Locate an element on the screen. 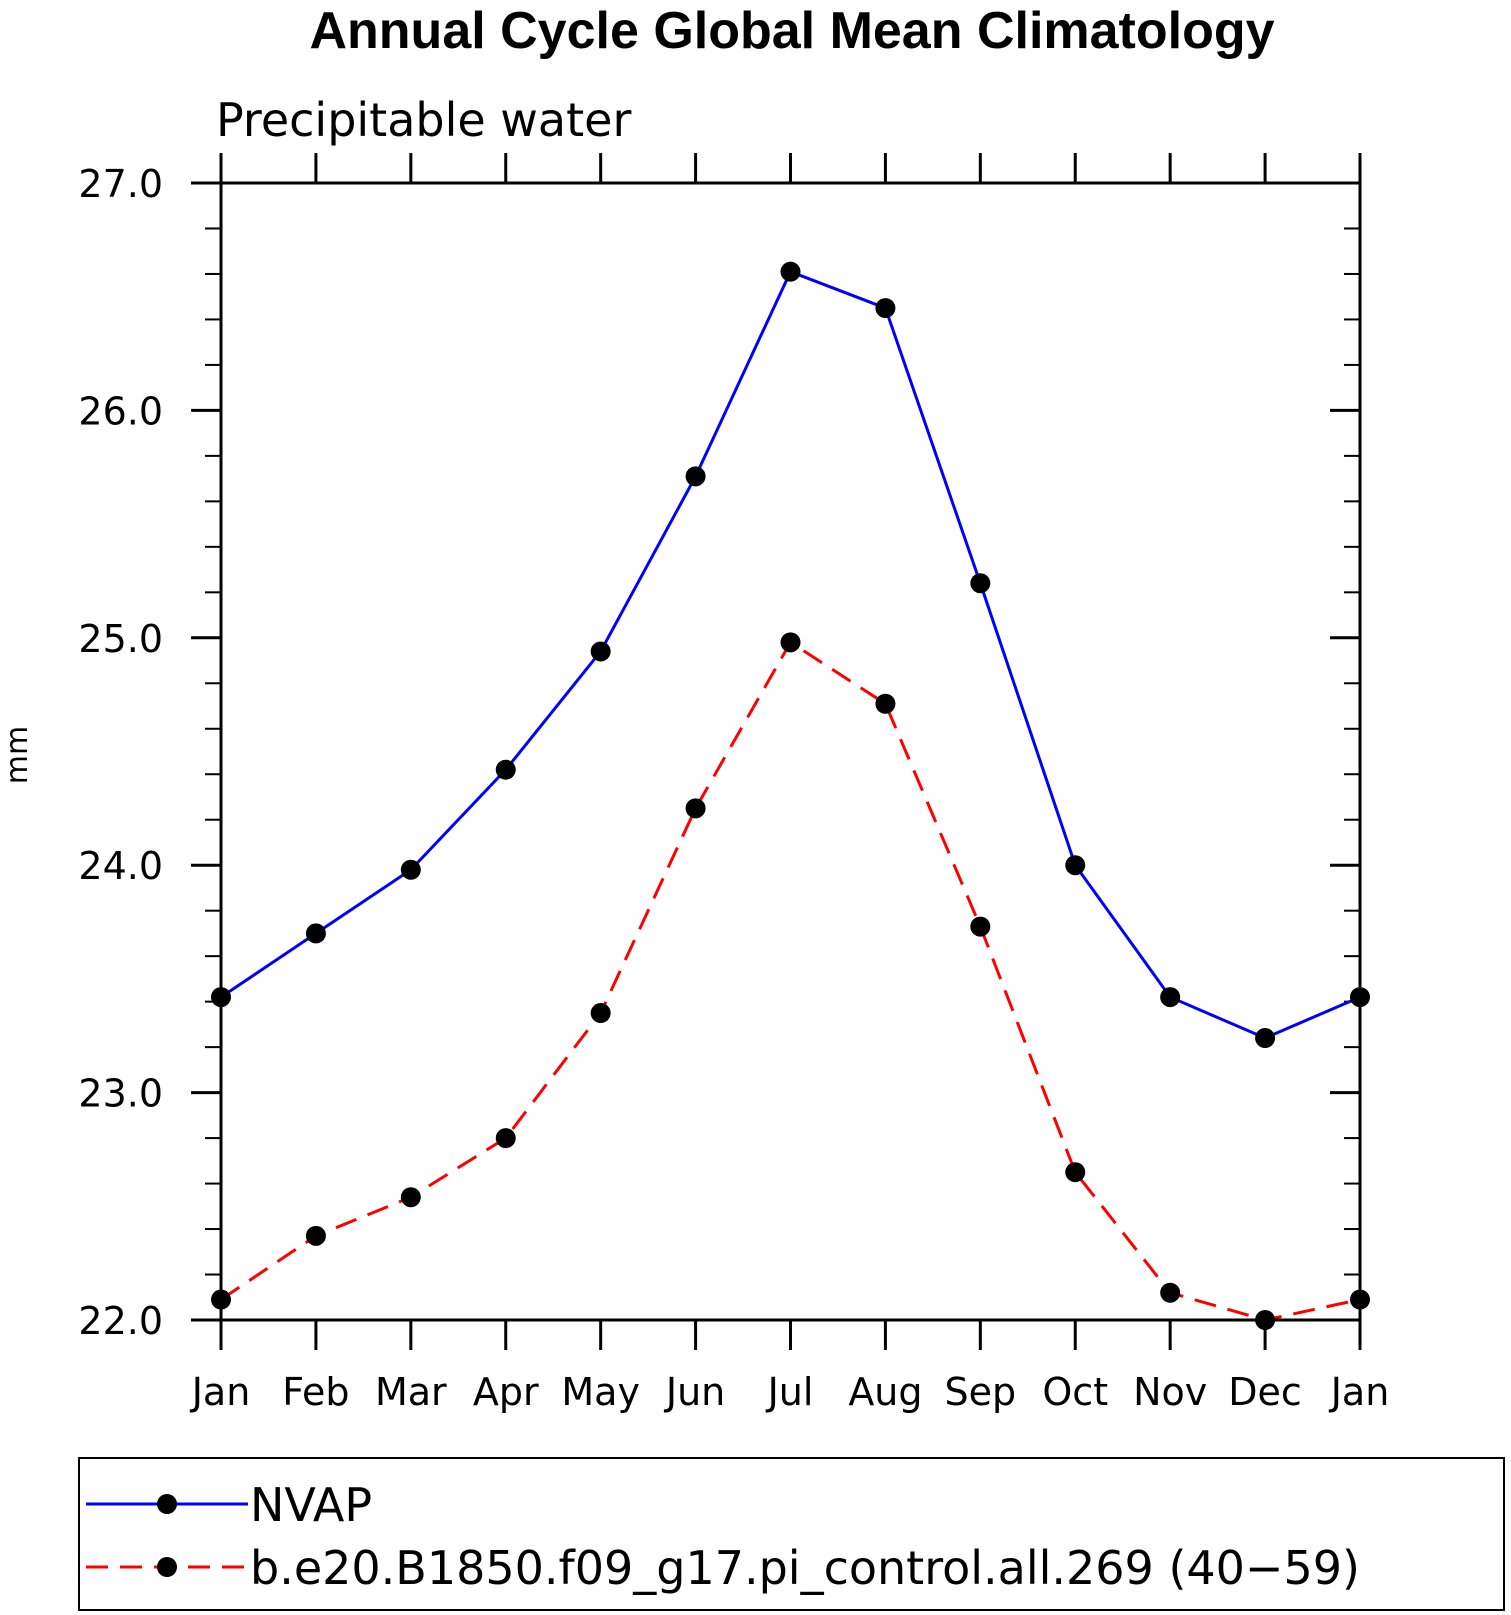 This screenshot has height=1615, width=1511. x-tick-label-10: Nov is located at coordinates (1170, 1392).